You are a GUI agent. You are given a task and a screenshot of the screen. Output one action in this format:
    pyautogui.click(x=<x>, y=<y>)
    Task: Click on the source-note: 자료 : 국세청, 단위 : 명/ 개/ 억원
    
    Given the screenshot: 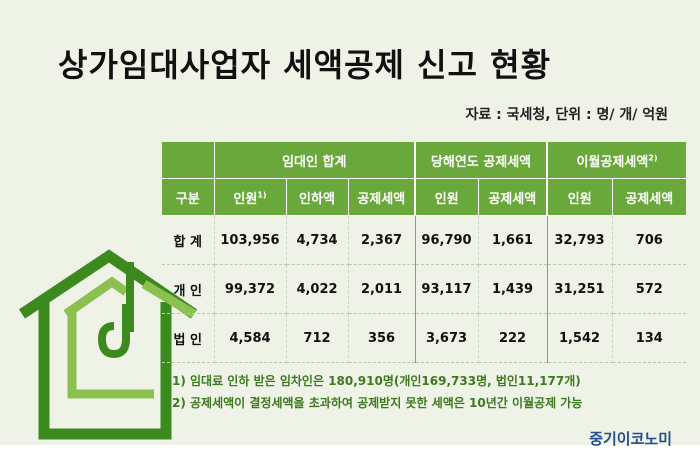 What is the action you would take?
    pyautogui.click(x=566, y=115)
    